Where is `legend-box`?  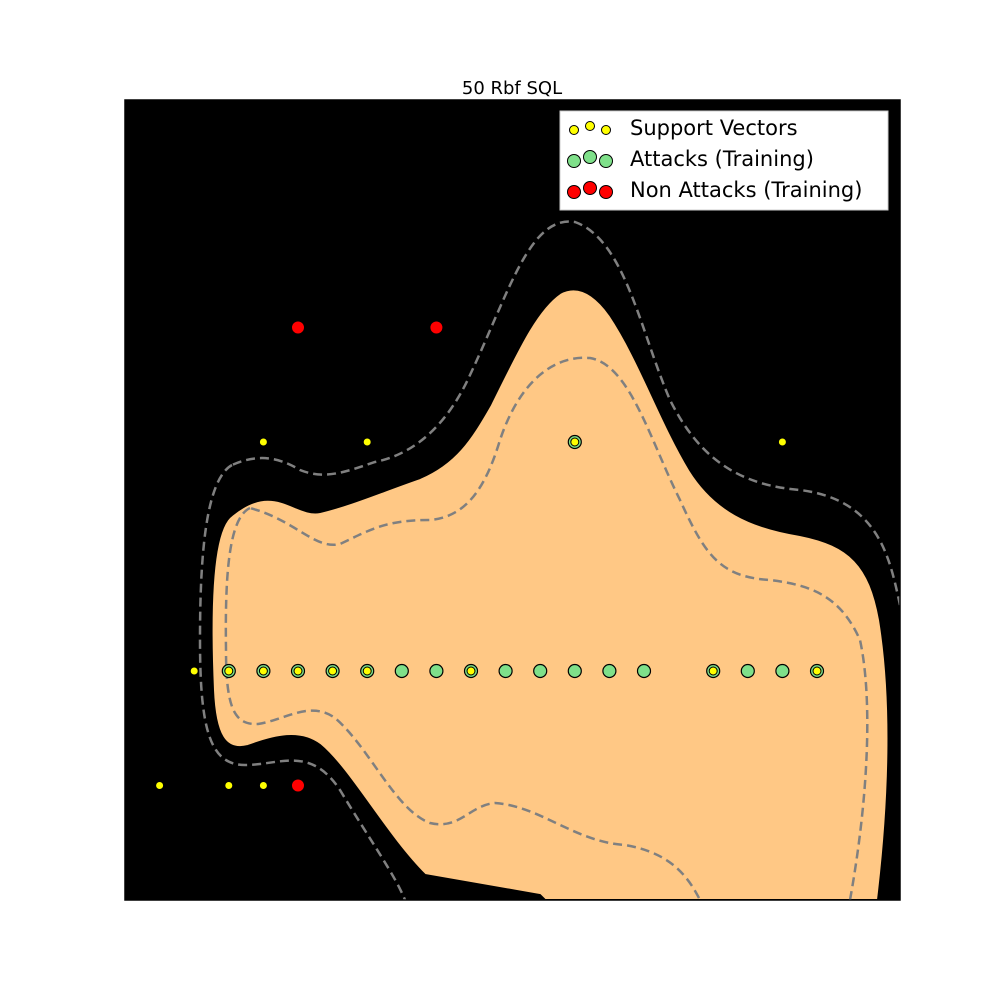
legend-box is located at coordinates (724, 160).